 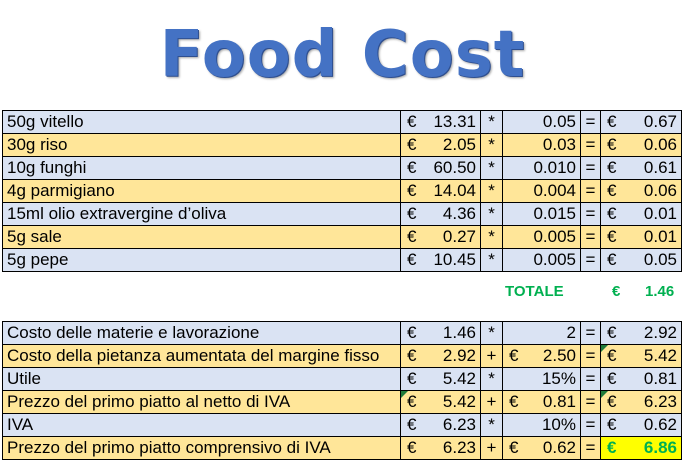 What do you see at coordinates (459, 447) in the screenshot?
I see `summary-value: 6.23` at bounding box center [459, 447].